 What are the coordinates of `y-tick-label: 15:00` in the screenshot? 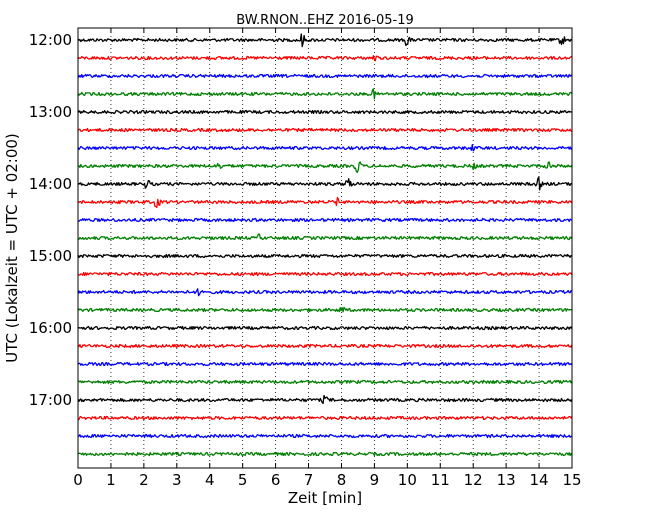 It's located at (50, 256).